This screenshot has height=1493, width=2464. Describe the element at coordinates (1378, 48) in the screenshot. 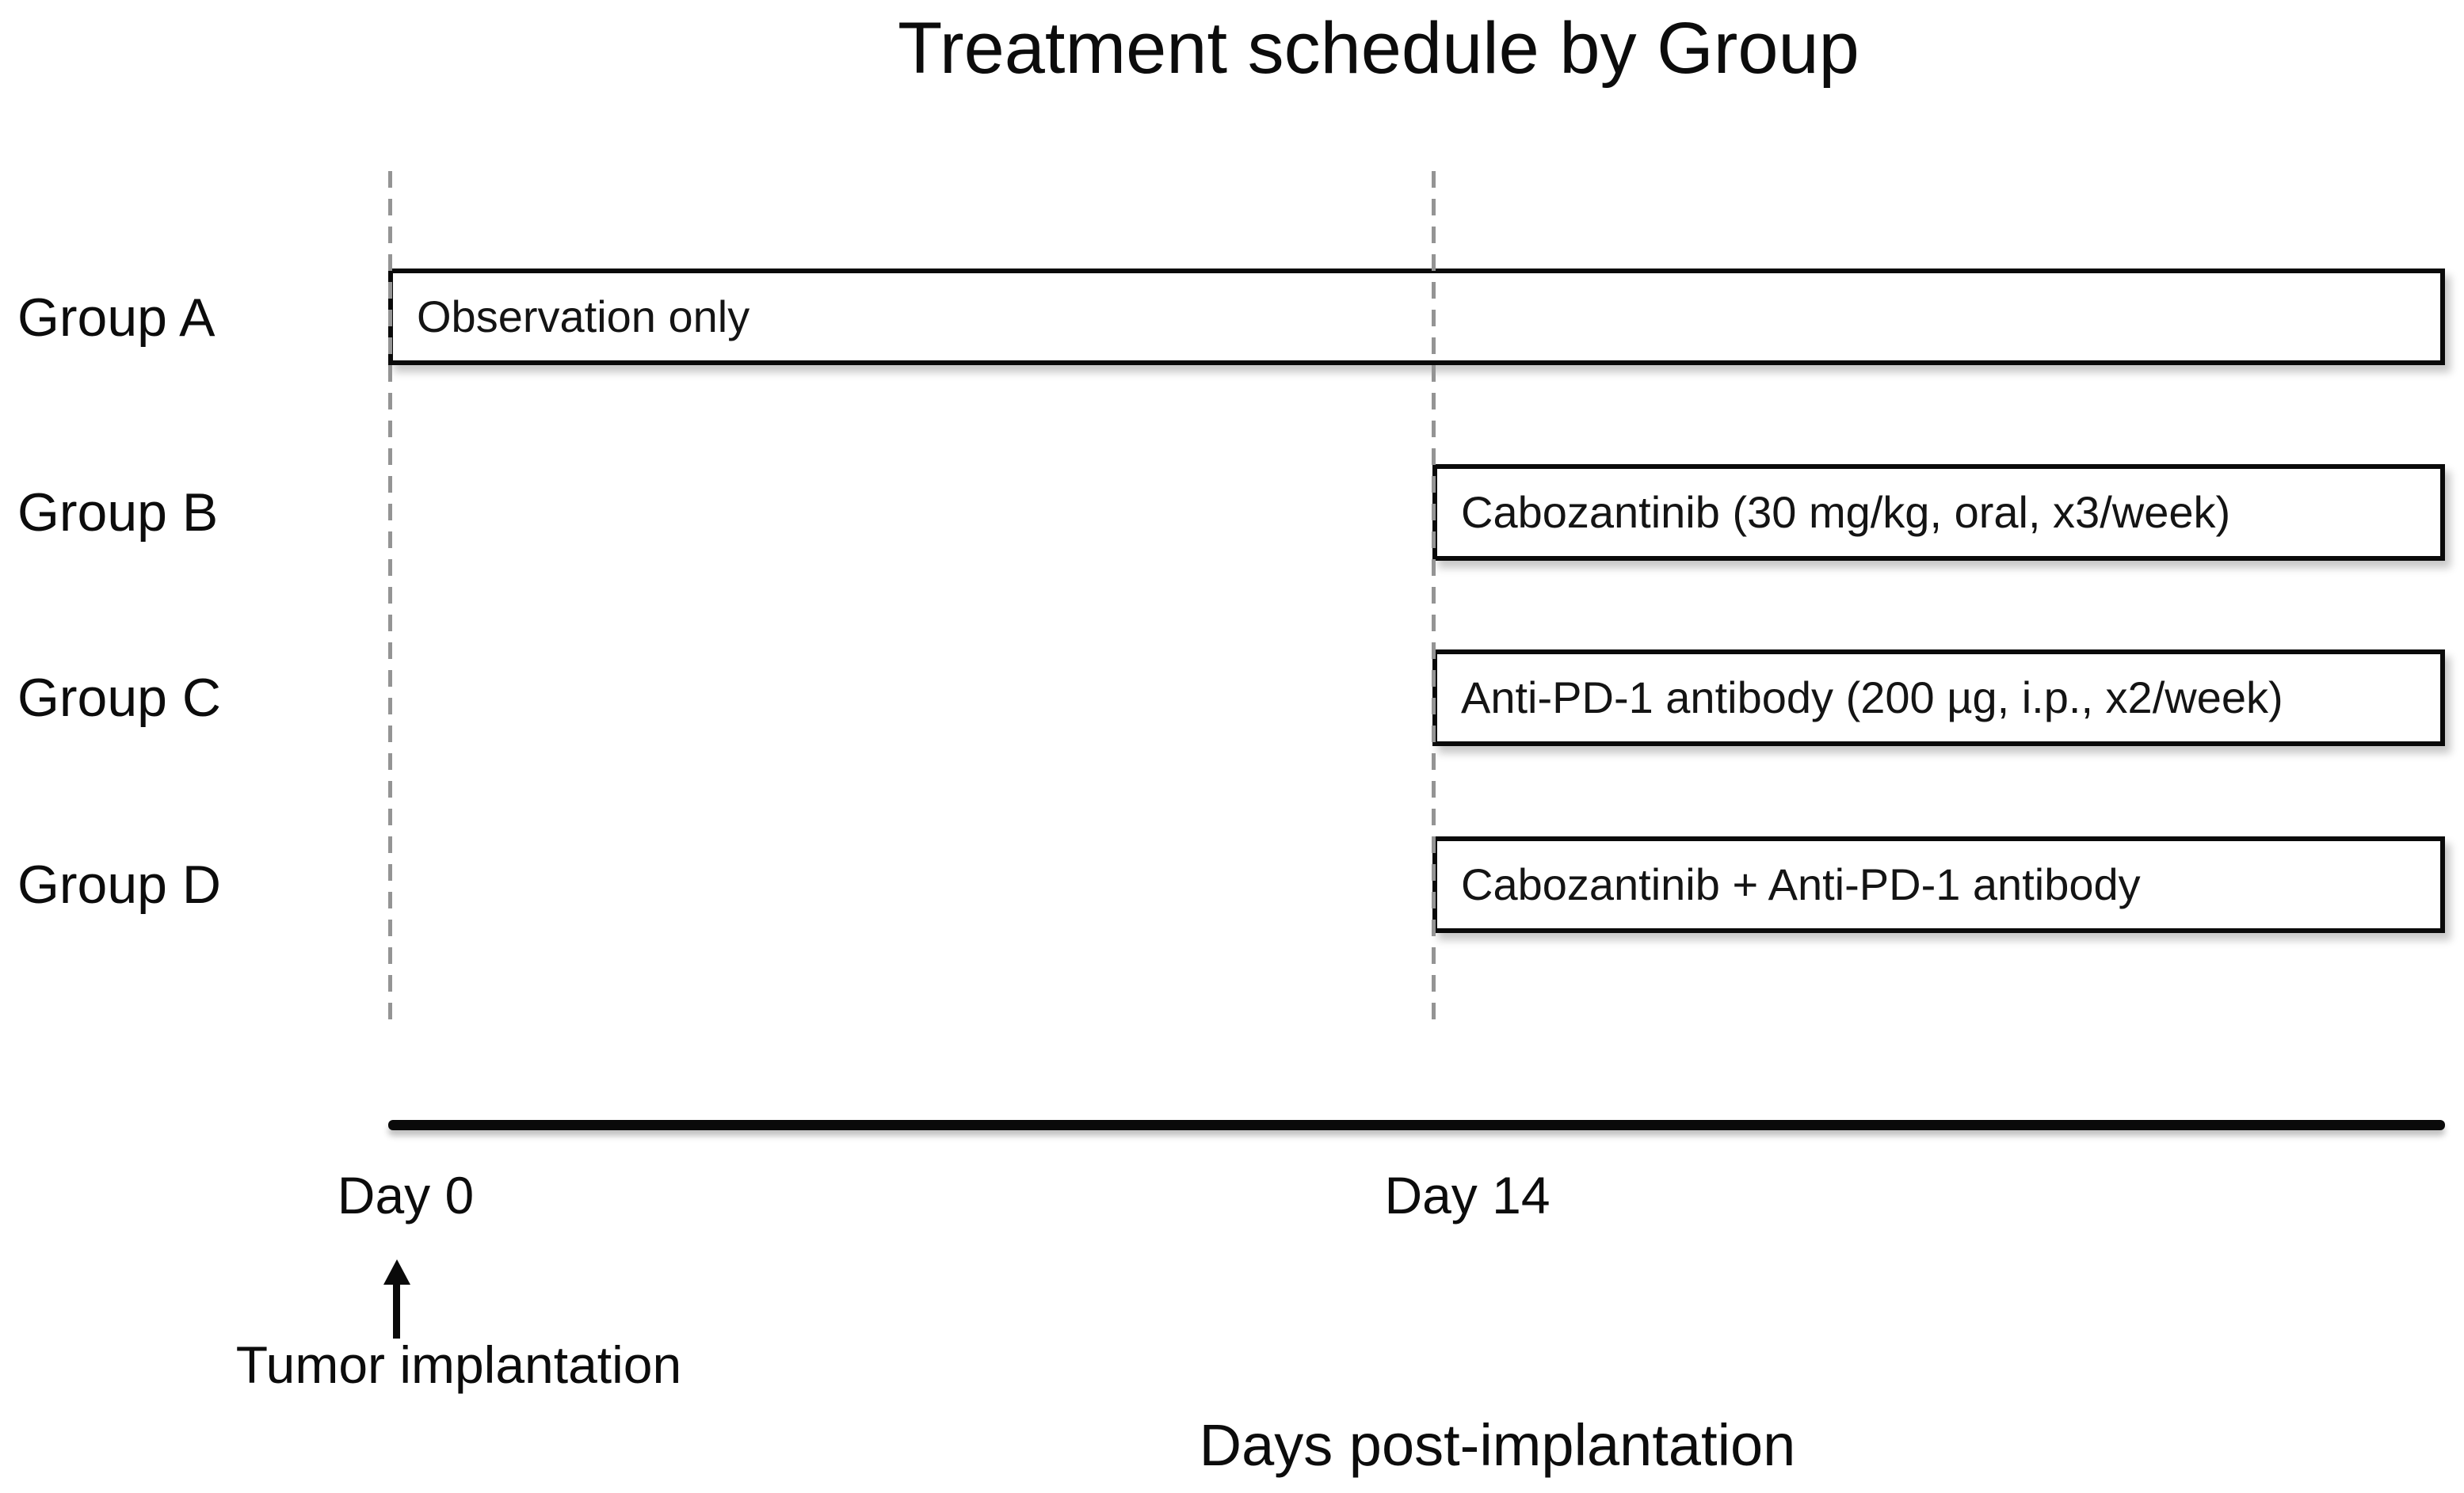

I see `figure-title: Treatment schedule by Group` at that location.